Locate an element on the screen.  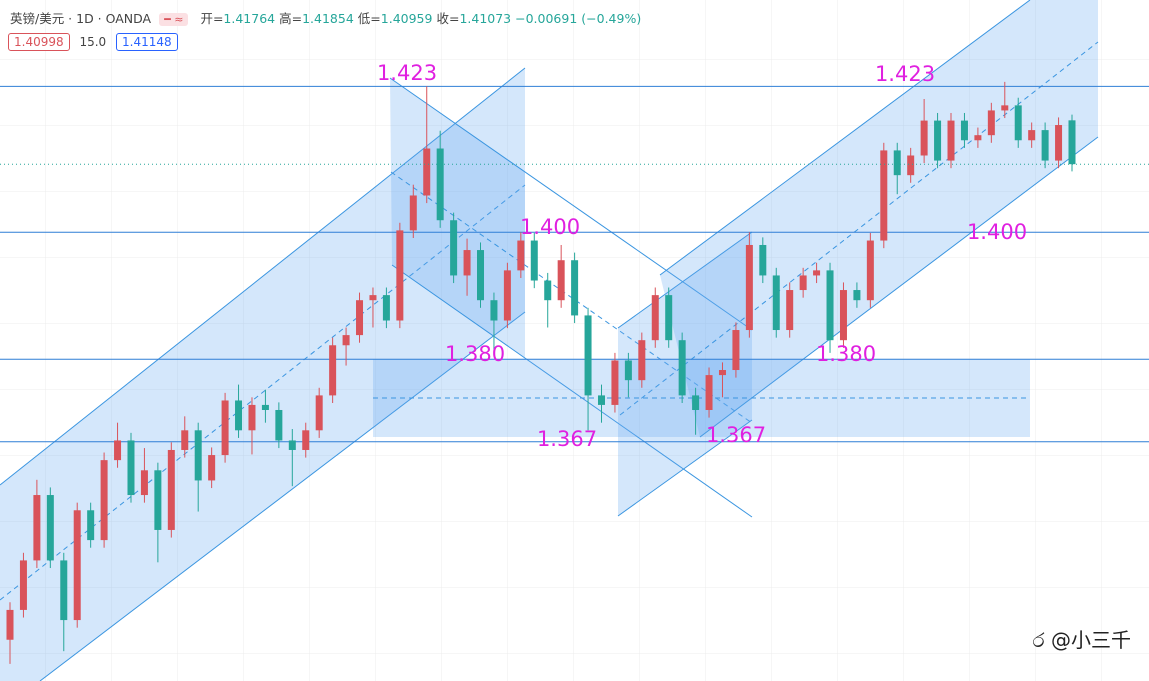
quote-boxes: 1.40998 15.0 1.41148 is located at coordinates (93, 42).